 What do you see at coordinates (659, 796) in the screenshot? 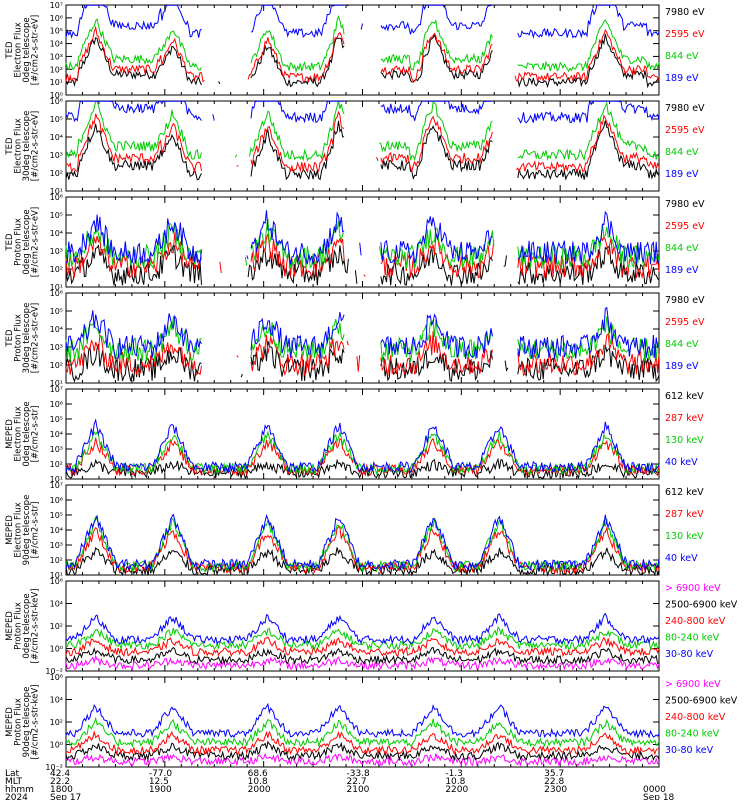
I see `time-axis-value: Sep 18` at bounding box center [659, 796].